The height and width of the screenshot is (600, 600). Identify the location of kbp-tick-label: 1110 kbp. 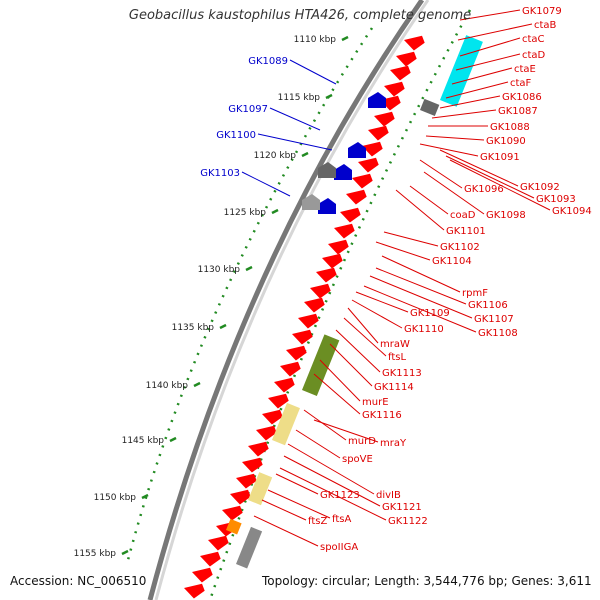
(315, 40).